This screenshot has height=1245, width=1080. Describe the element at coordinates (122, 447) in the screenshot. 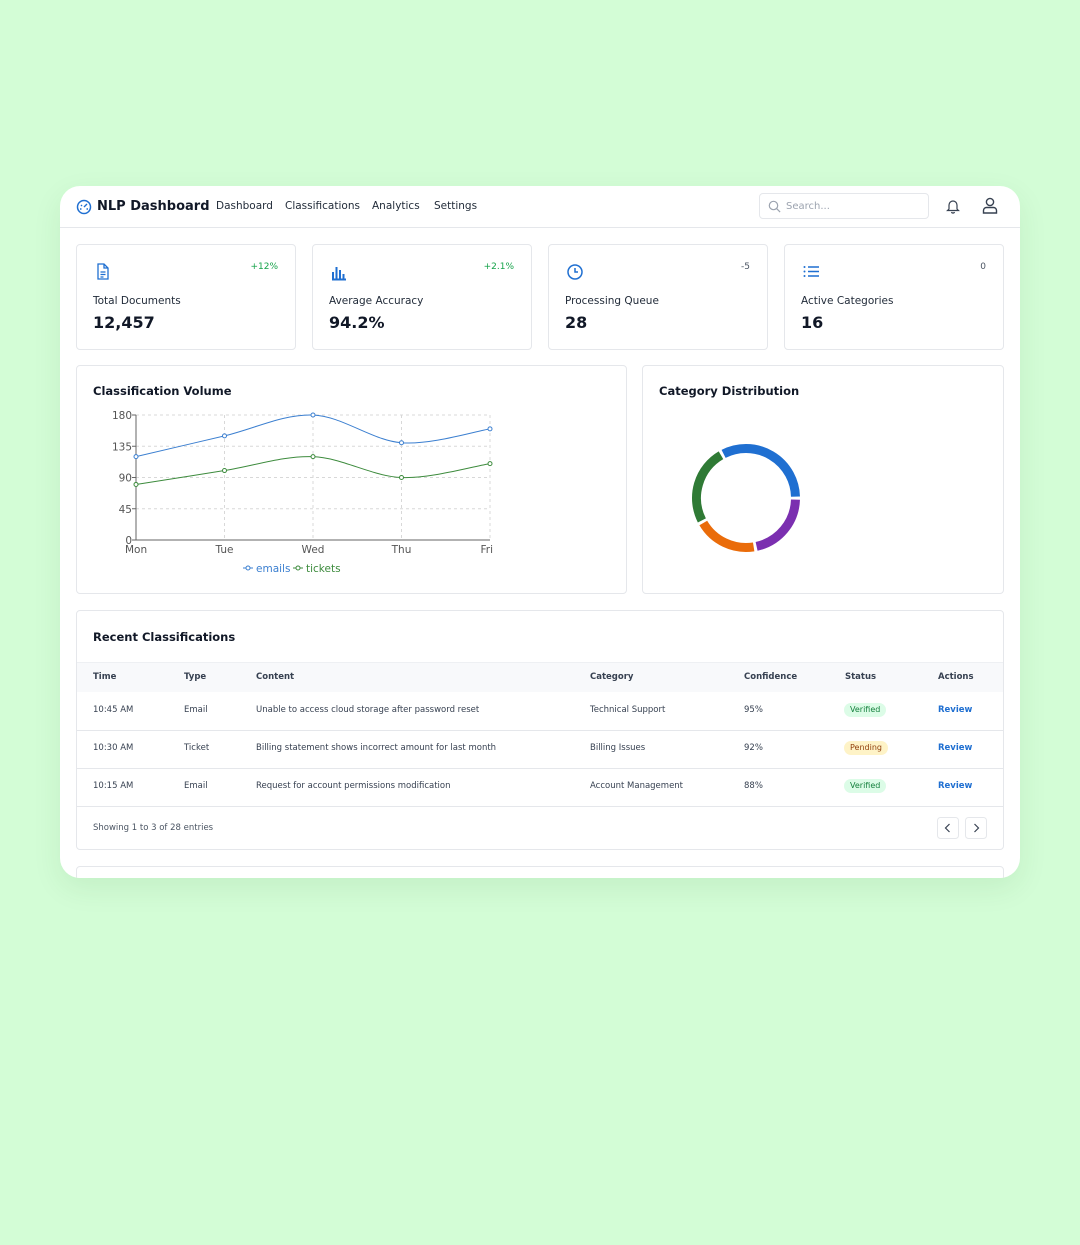

I see `y-tick-label: 135` at that location.